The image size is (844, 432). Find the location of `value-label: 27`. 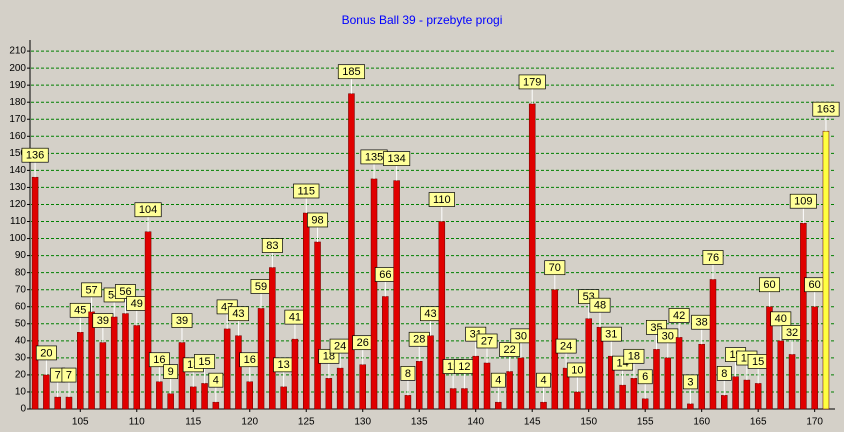

value-label: 27 is located at coordinates (487, 341).